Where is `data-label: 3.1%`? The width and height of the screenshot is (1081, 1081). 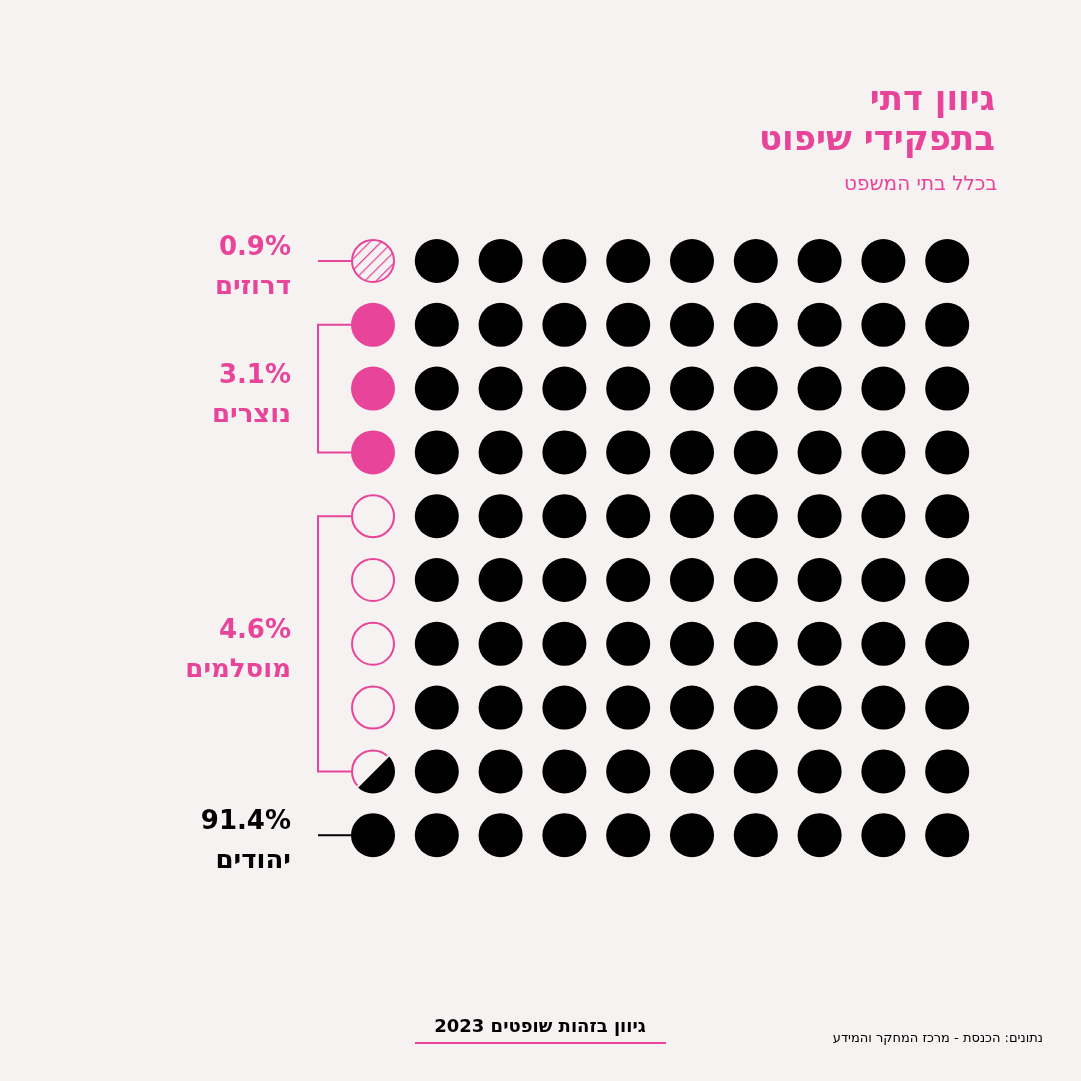 data-label: 3.1% is located at coordinates (254, 373).